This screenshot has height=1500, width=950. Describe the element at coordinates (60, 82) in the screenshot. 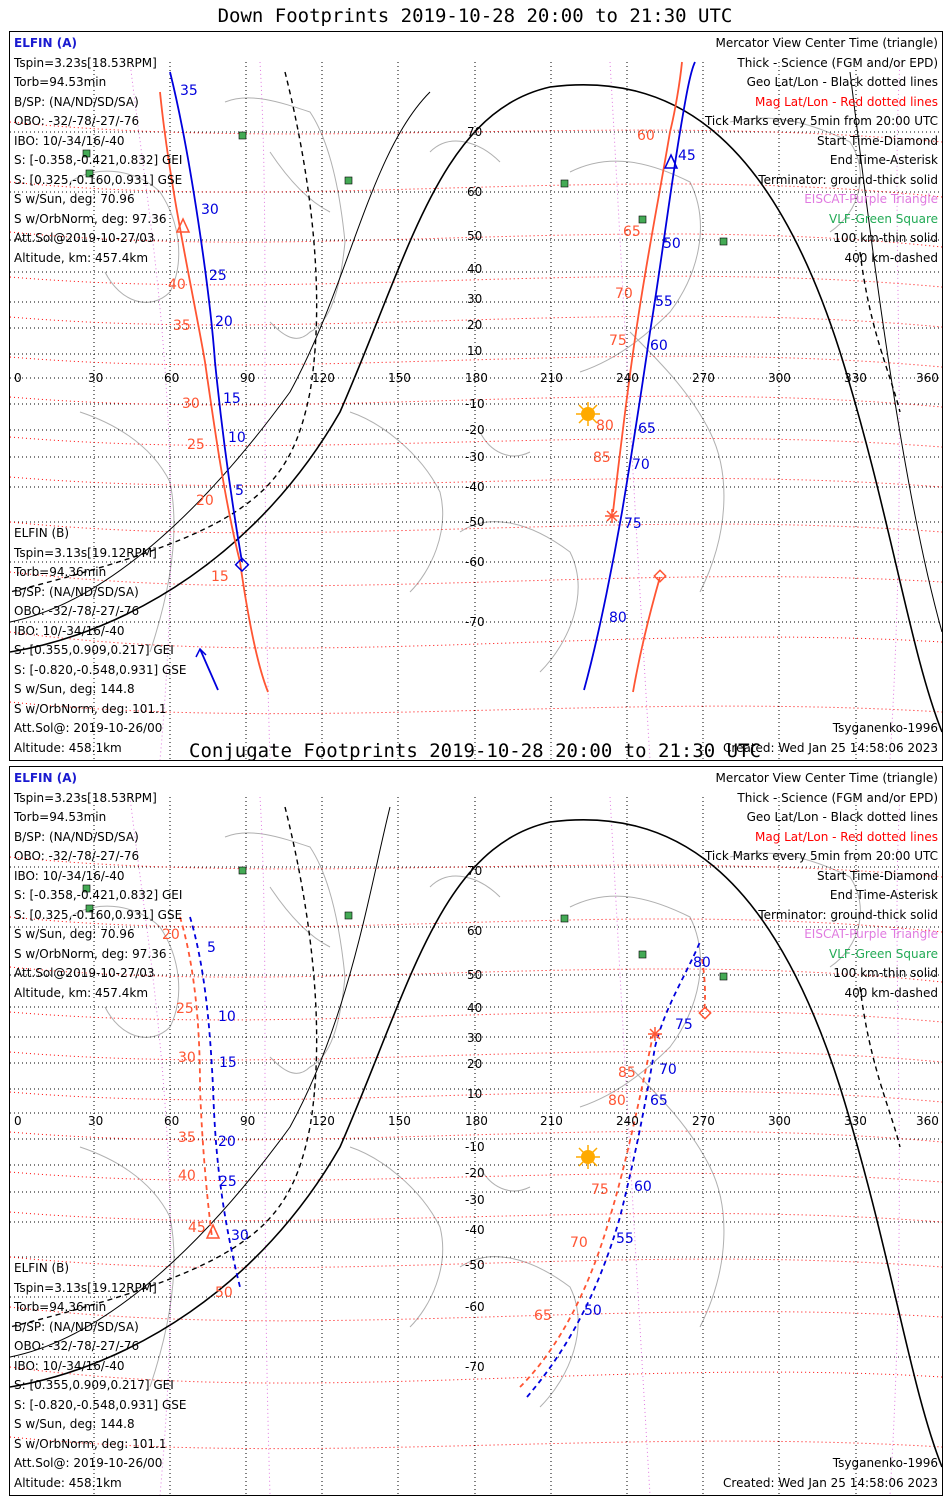

I see `torb: Torb=94.53min` at that location.